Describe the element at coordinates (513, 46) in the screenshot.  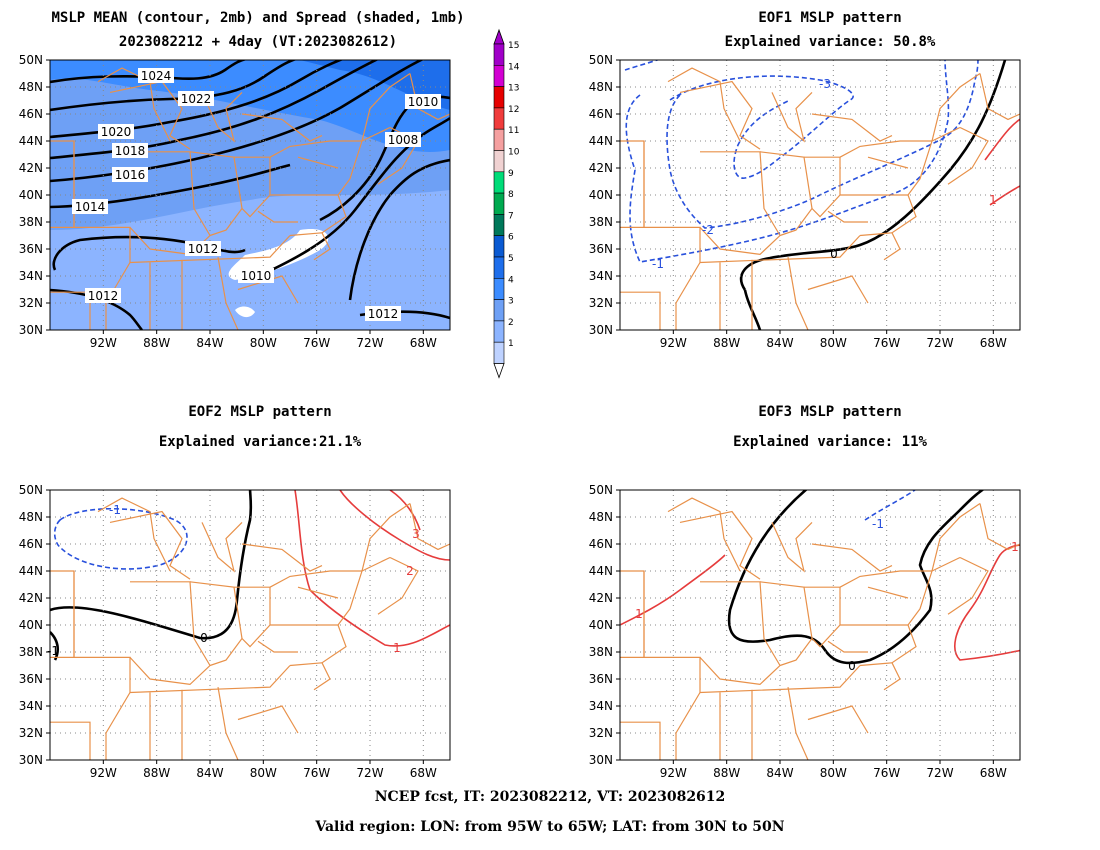
I see `colorbar-label: 15` at that location.